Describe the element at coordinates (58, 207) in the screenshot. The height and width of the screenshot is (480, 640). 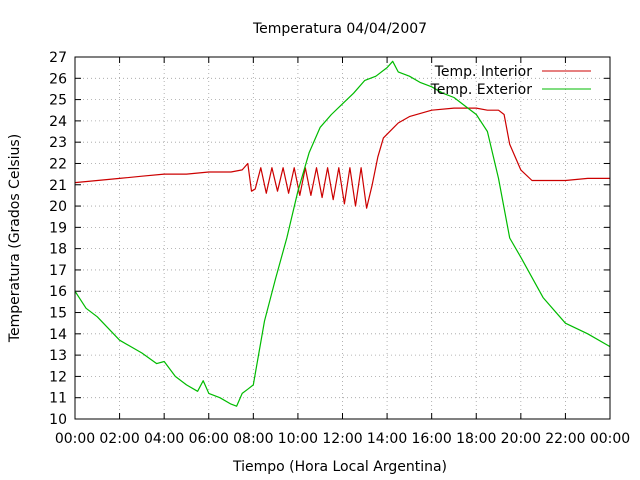
I see `y-tick-label: 20` at that location.